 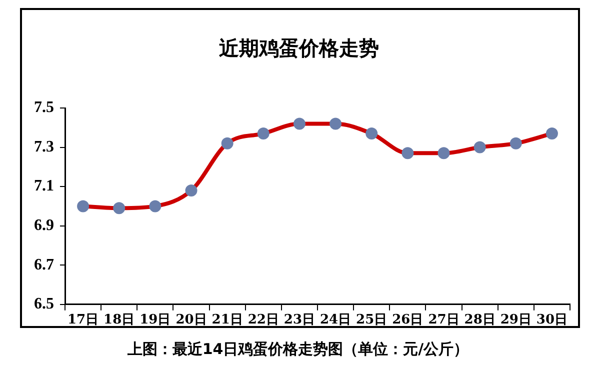 What do you see at coordinates (516, 320) in the screenshot?
I see `x-tick-label: 29日` at bounding box center [516, 320].